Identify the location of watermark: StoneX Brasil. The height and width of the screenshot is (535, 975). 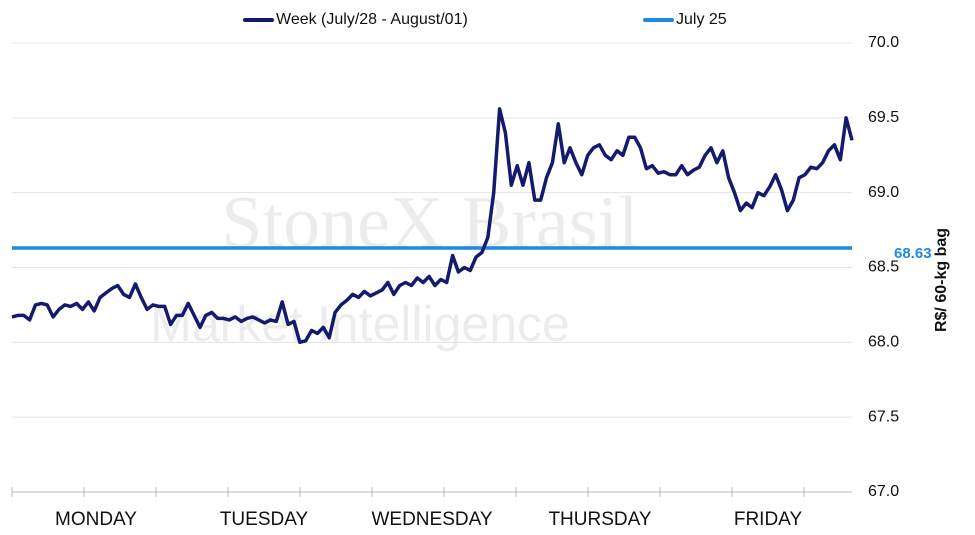
(429, 223).